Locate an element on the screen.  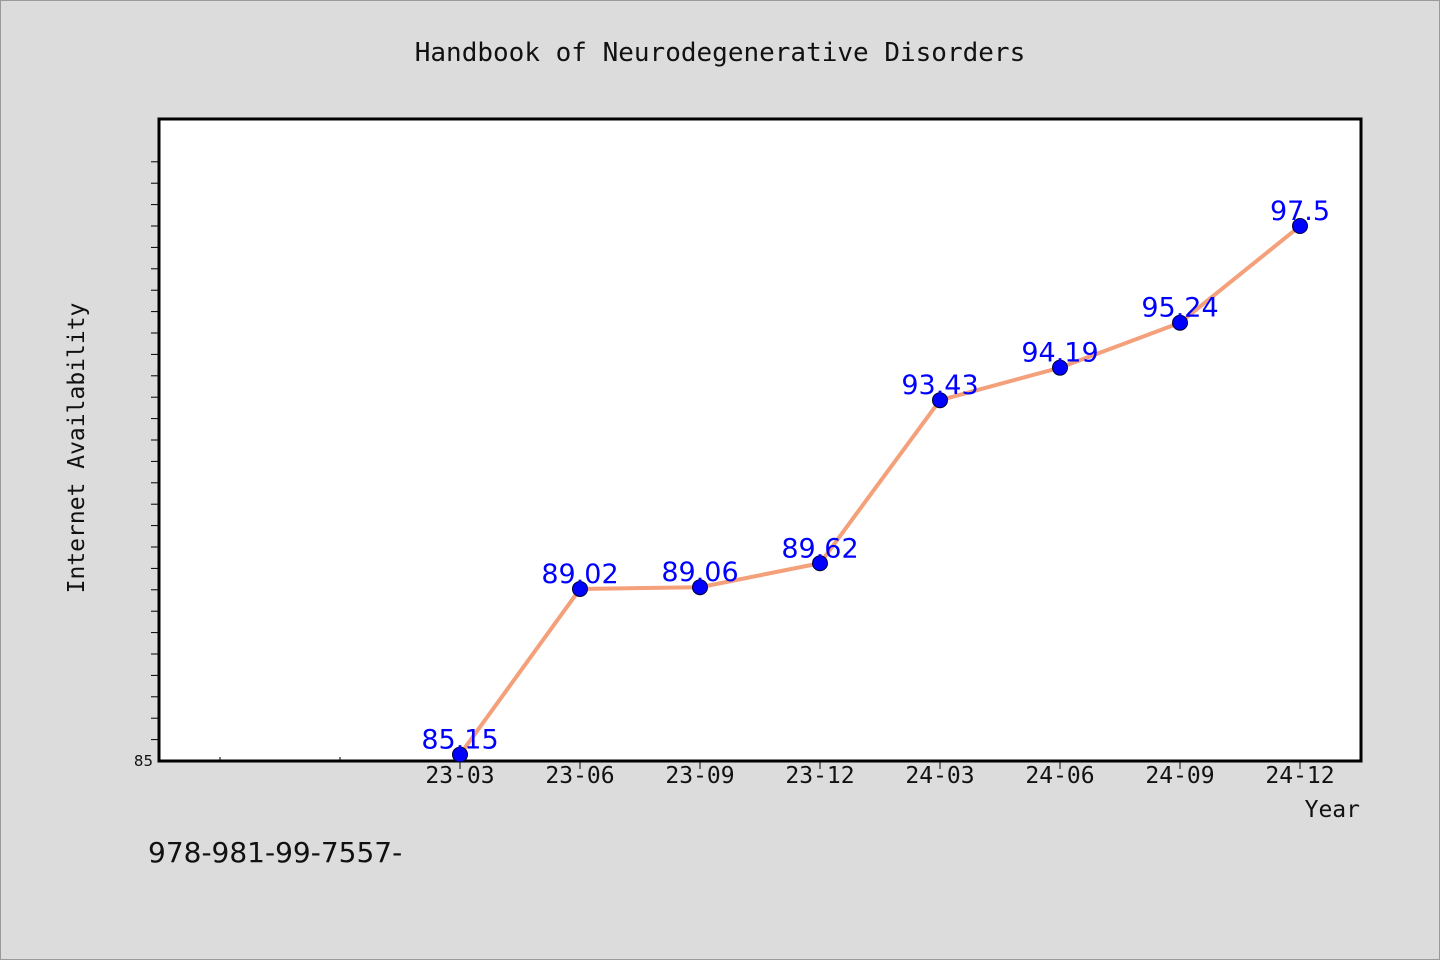
y-axis-label: Internet Availability is located at coordinates (77, 448).